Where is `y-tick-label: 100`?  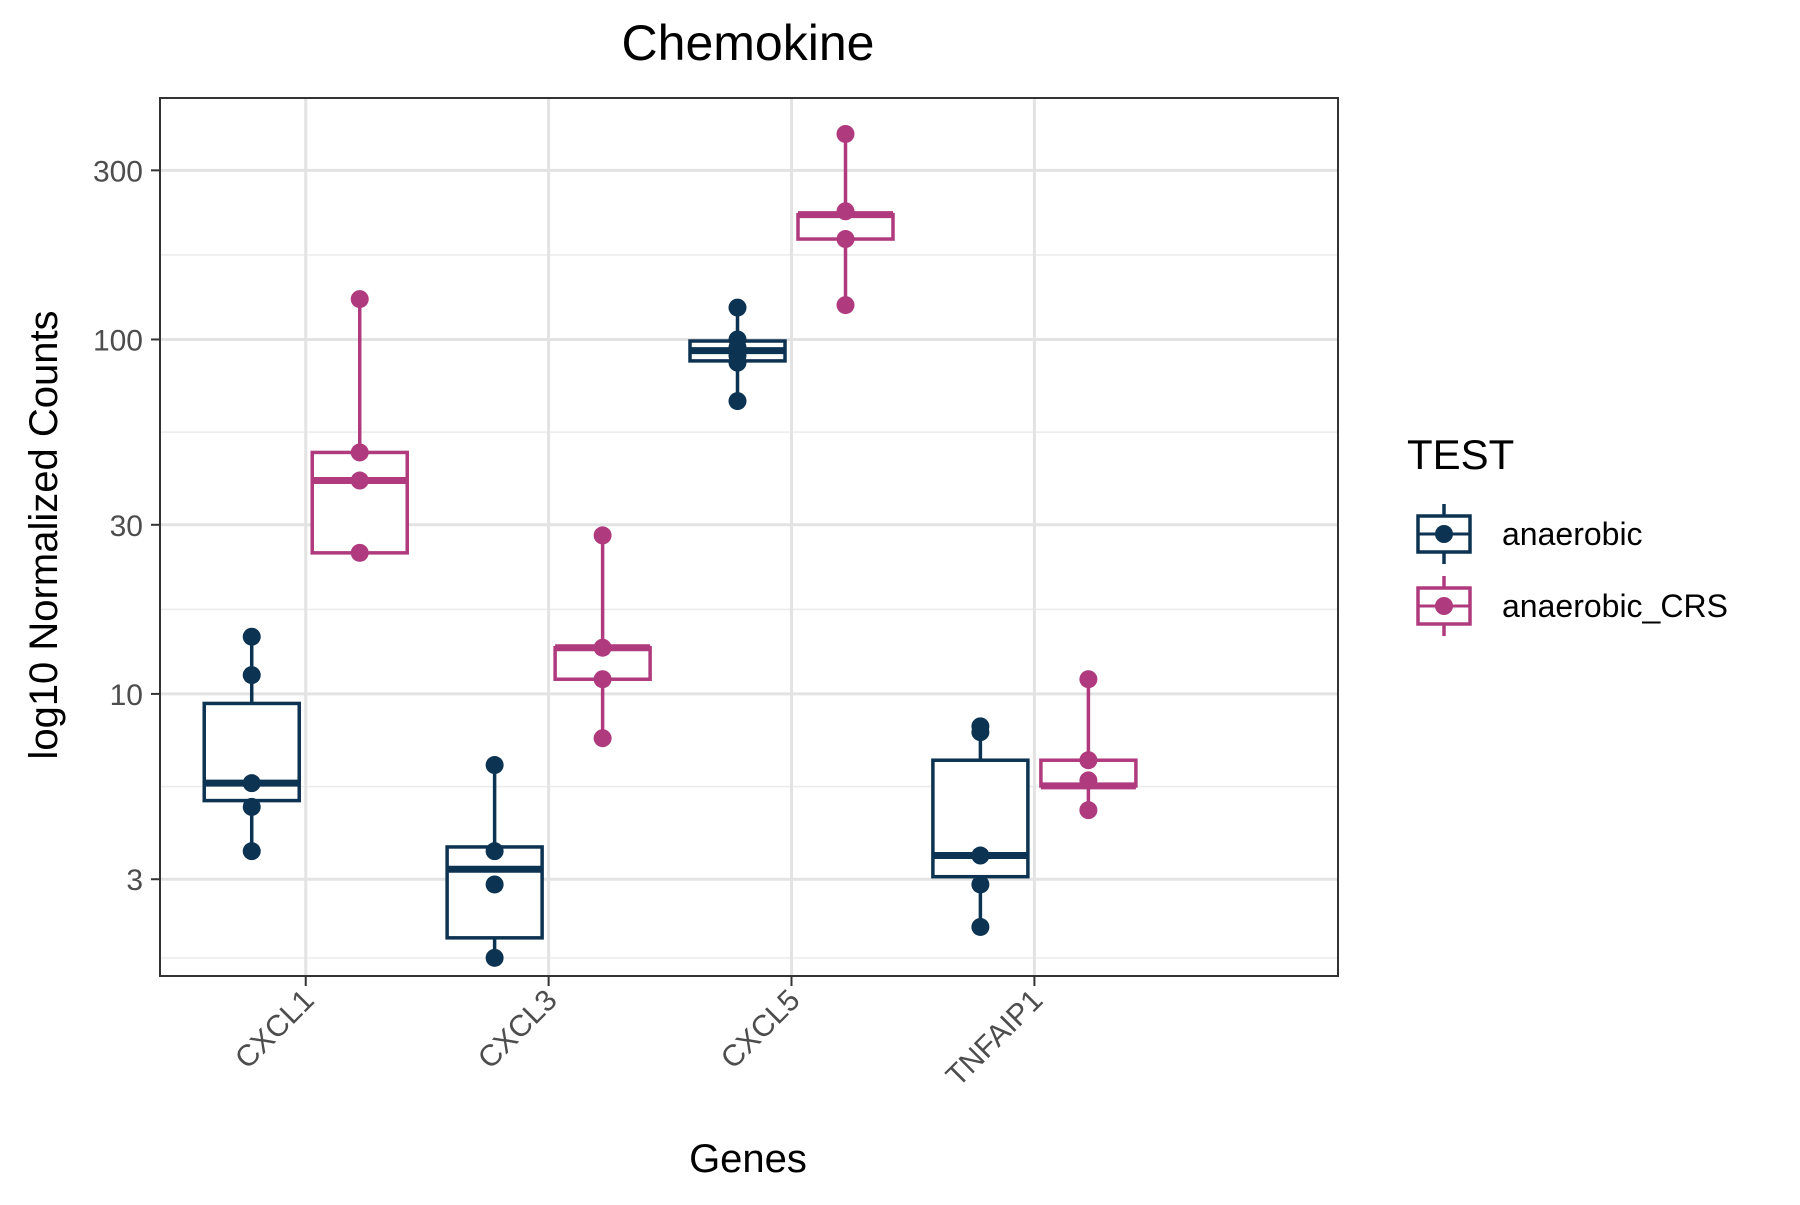
y-tick-label: 100 is located at coordinates (118, 340).